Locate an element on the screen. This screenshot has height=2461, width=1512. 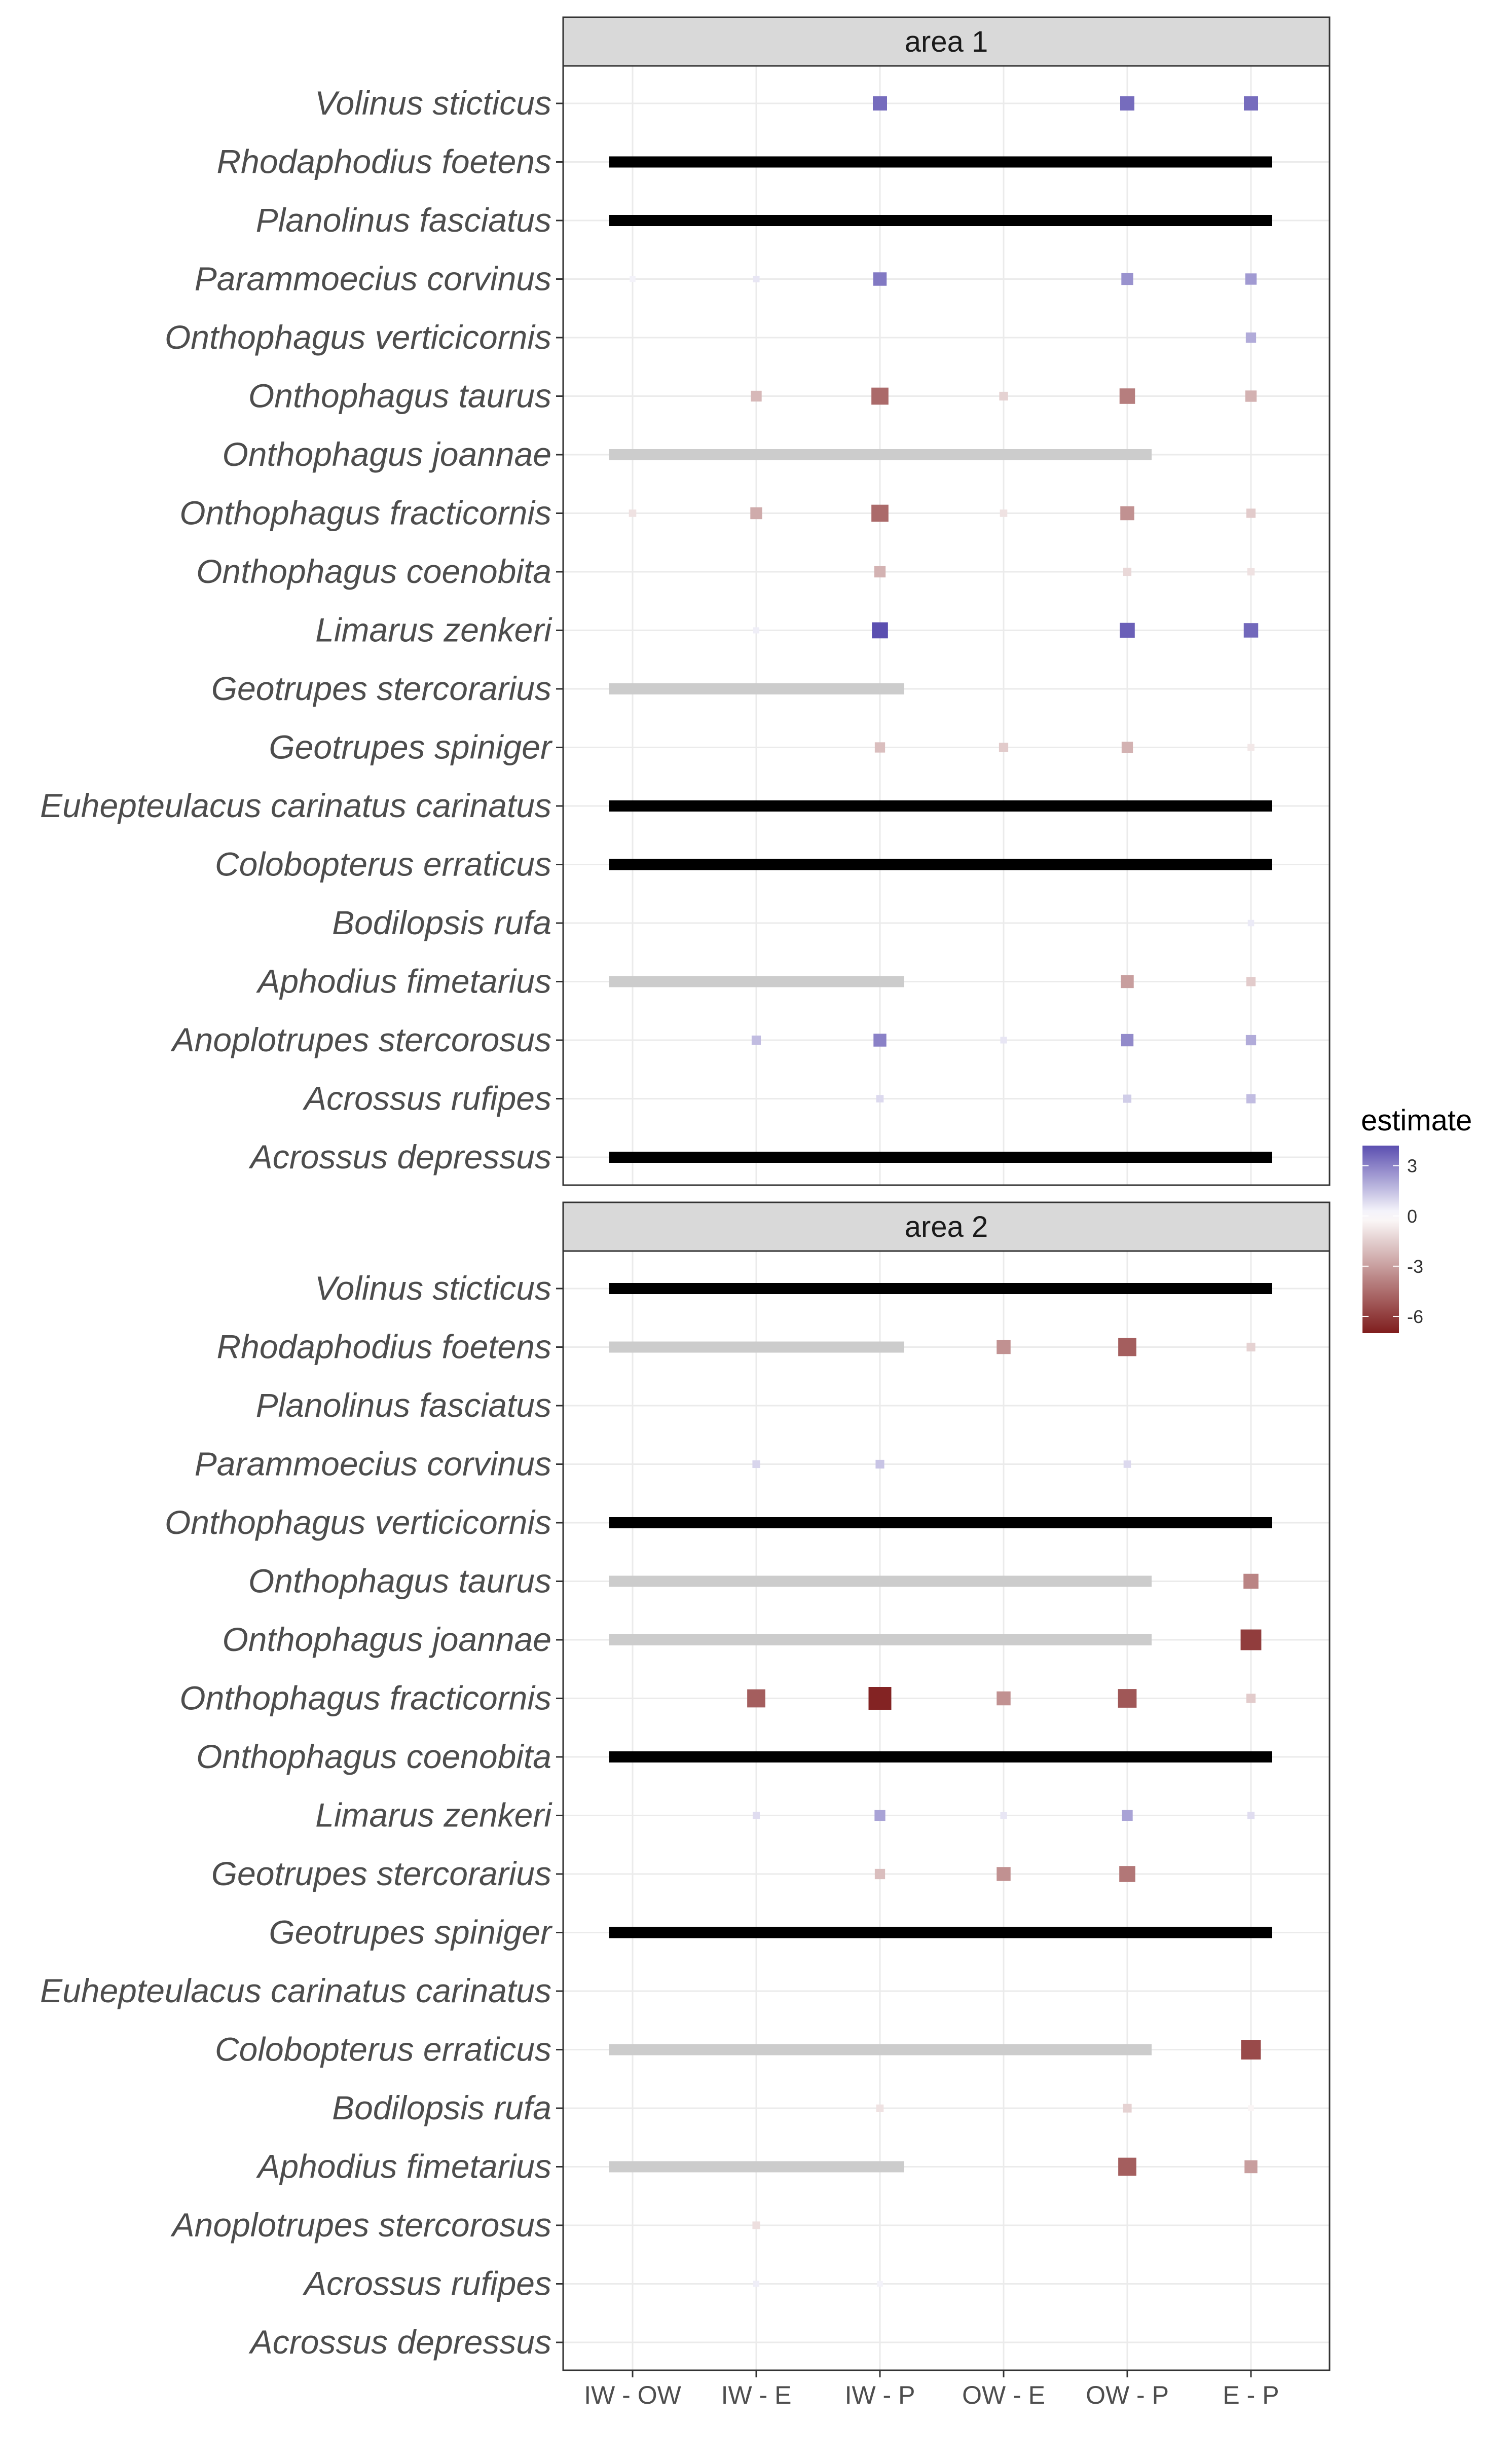
legend-colorbar is located at coordinates (1381, 1239).